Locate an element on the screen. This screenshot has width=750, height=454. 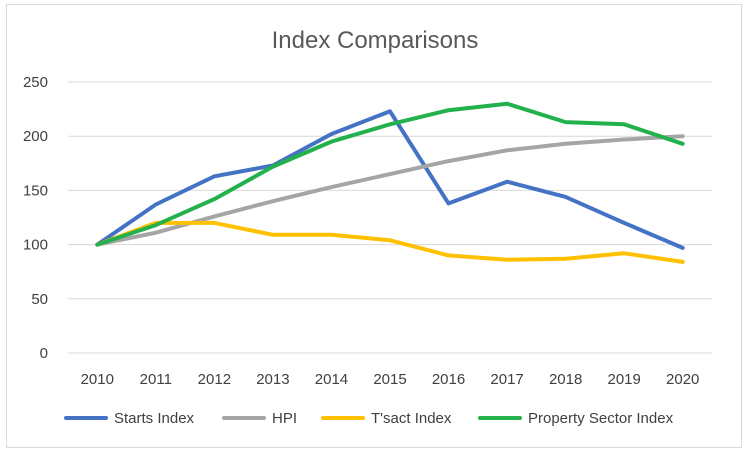
x-tick-label: 2015 is located at coordinates (389, 379).